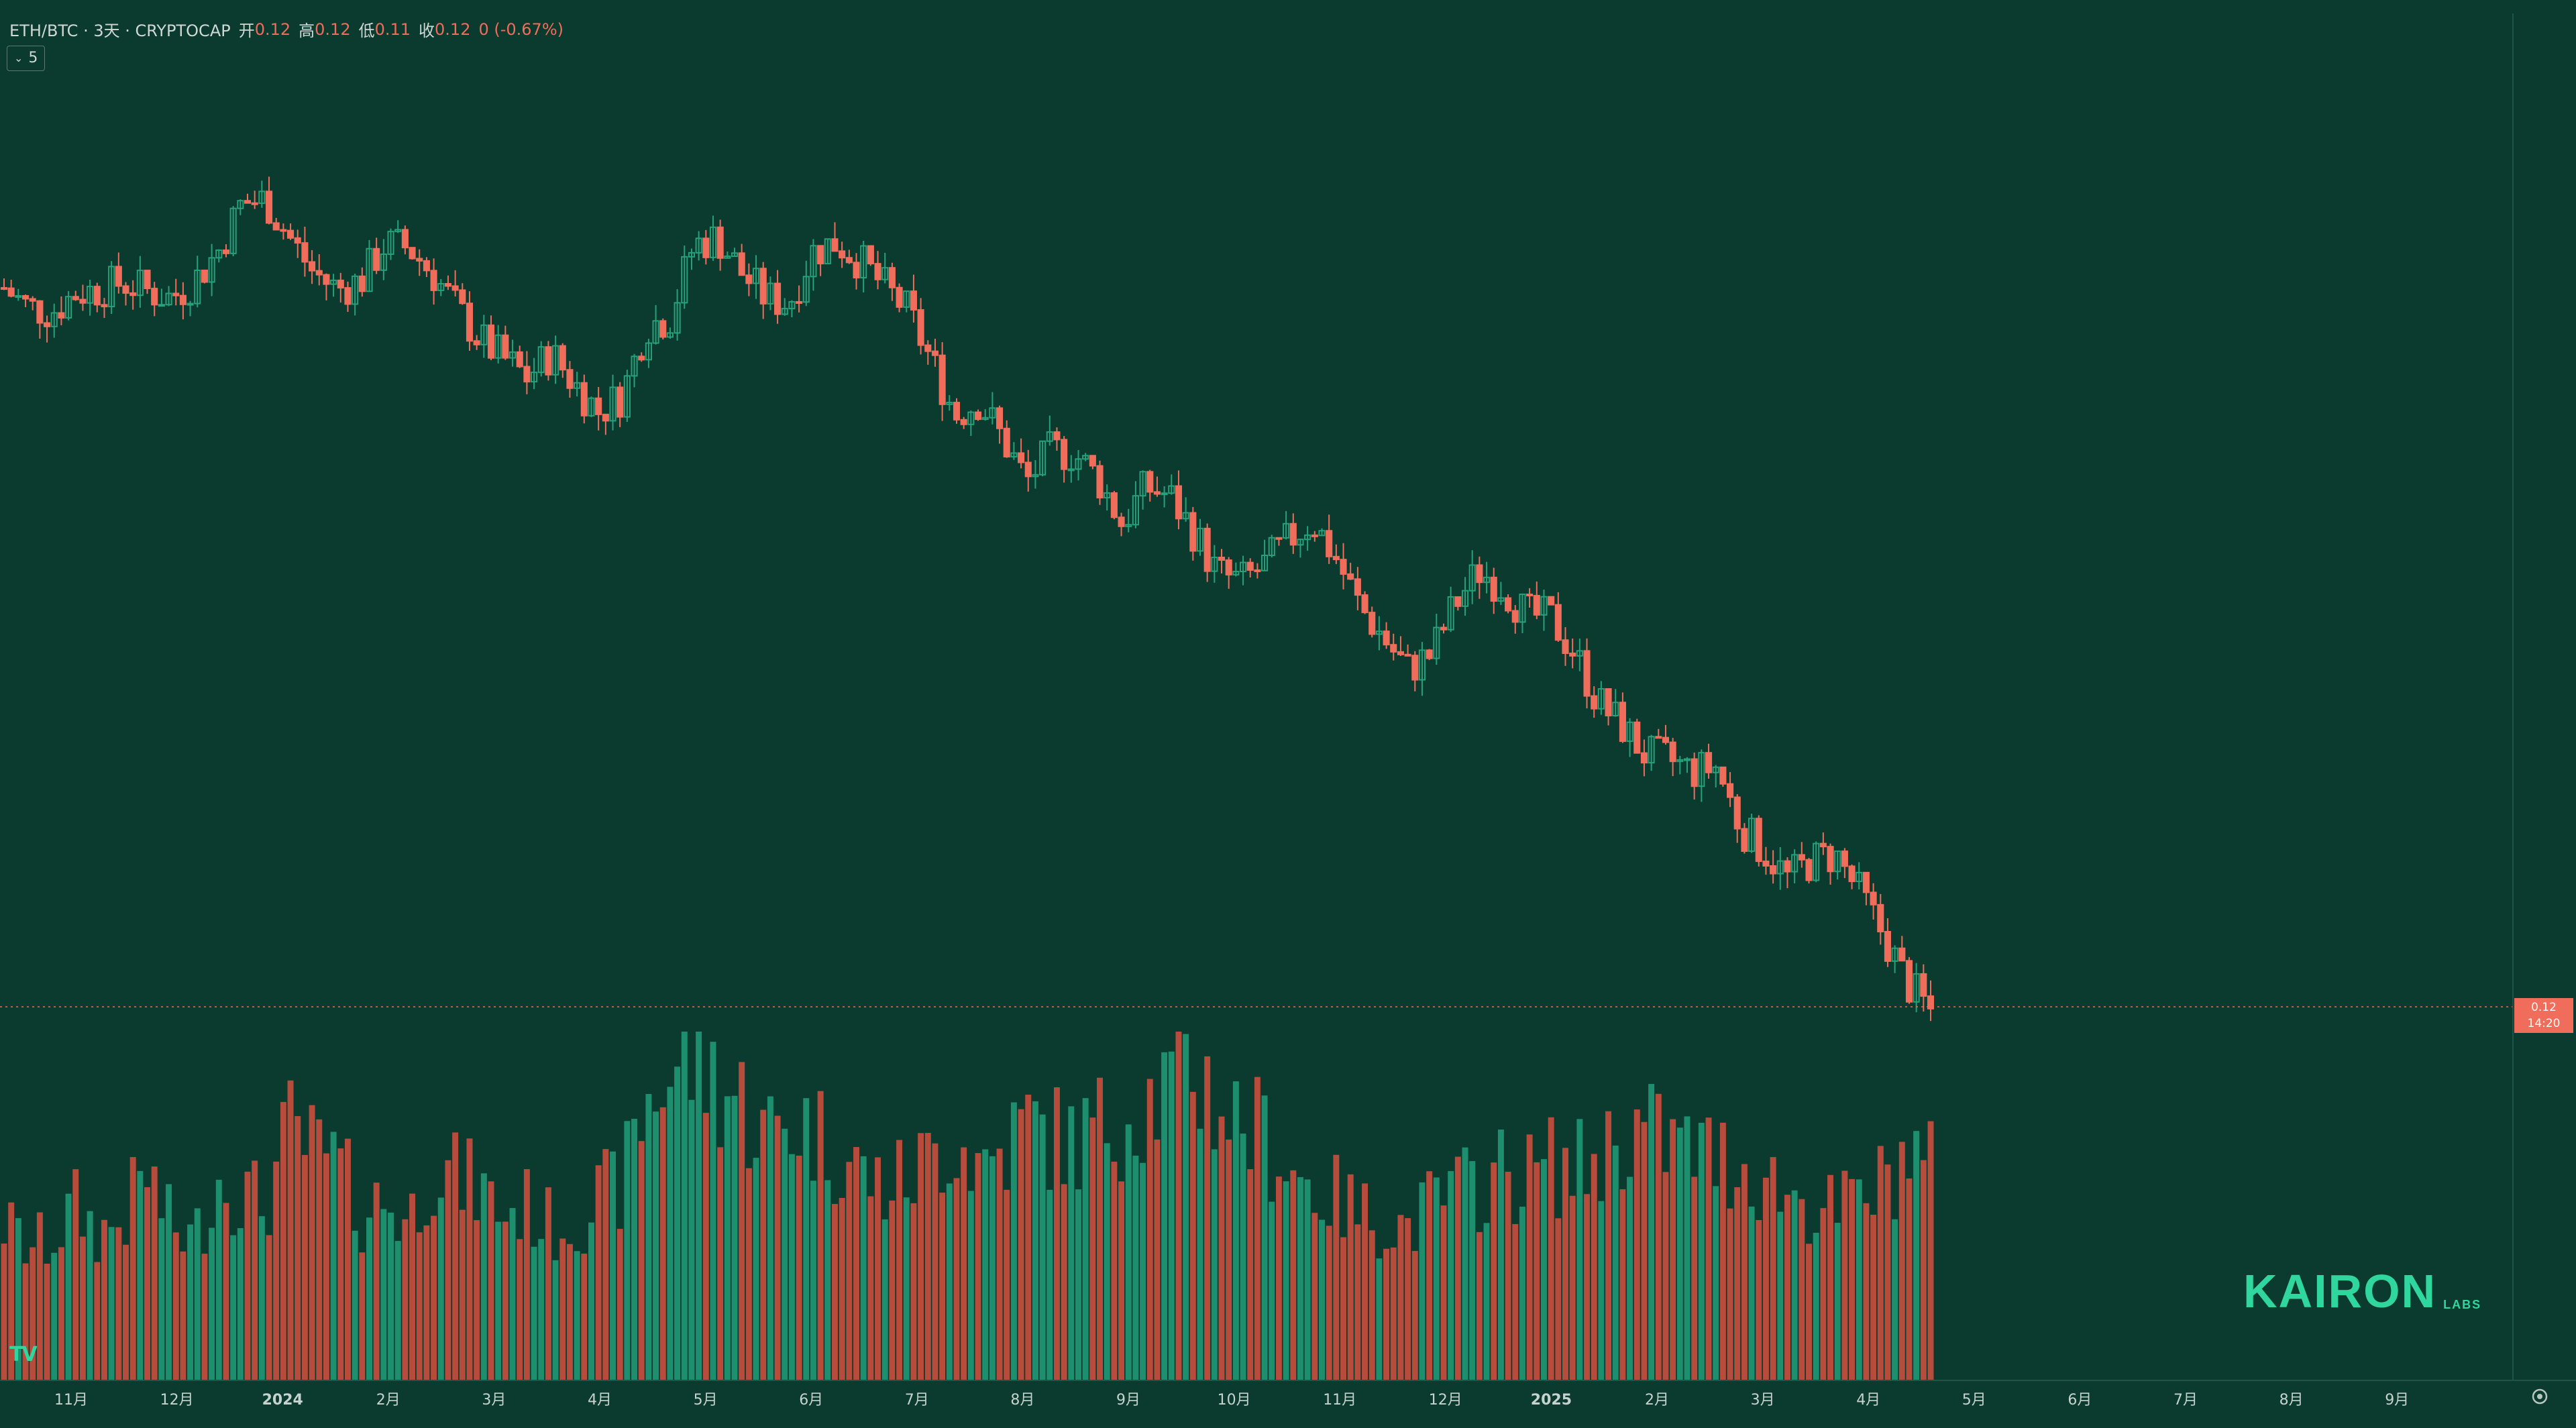 The height and width of the screenshot is (1428, 2576). Describe the element at coordinates (333, 29) in the screenshot. I see `high-value: 0.12` at that location.